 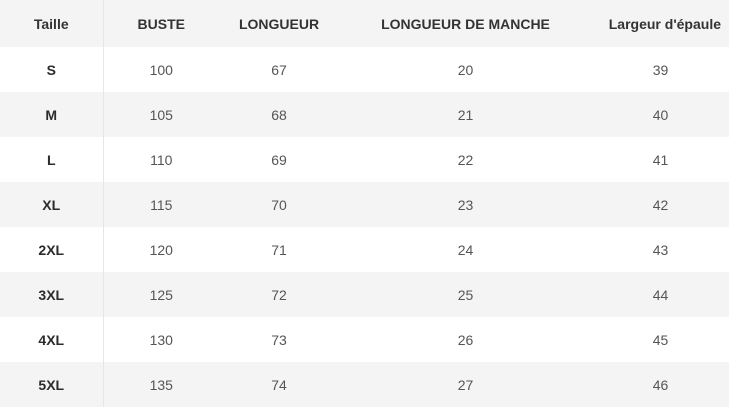 What do you see at coordinates (279, 23) in the screenshot?
I see `column-header-longueur: LONGUEUR` at bounding box center [279, 23].